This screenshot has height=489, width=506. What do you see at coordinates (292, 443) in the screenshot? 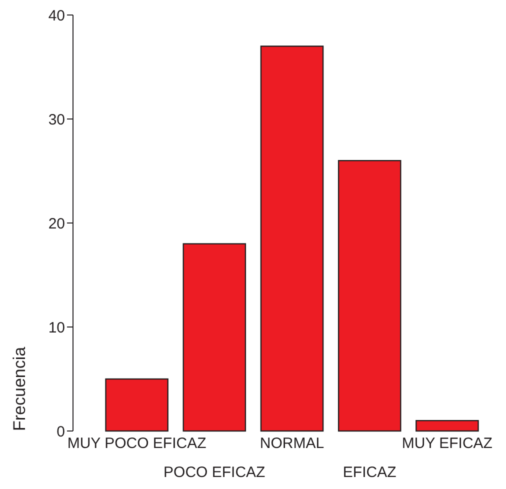
I see `x-tick-label: NORMAL` at bounding box center [292, 443].